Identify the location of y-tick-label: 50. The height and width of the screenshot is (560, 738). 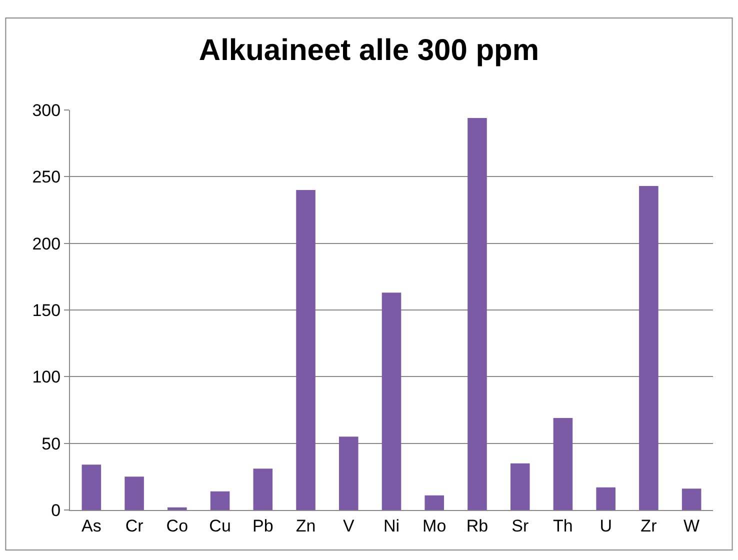
(51, 444).